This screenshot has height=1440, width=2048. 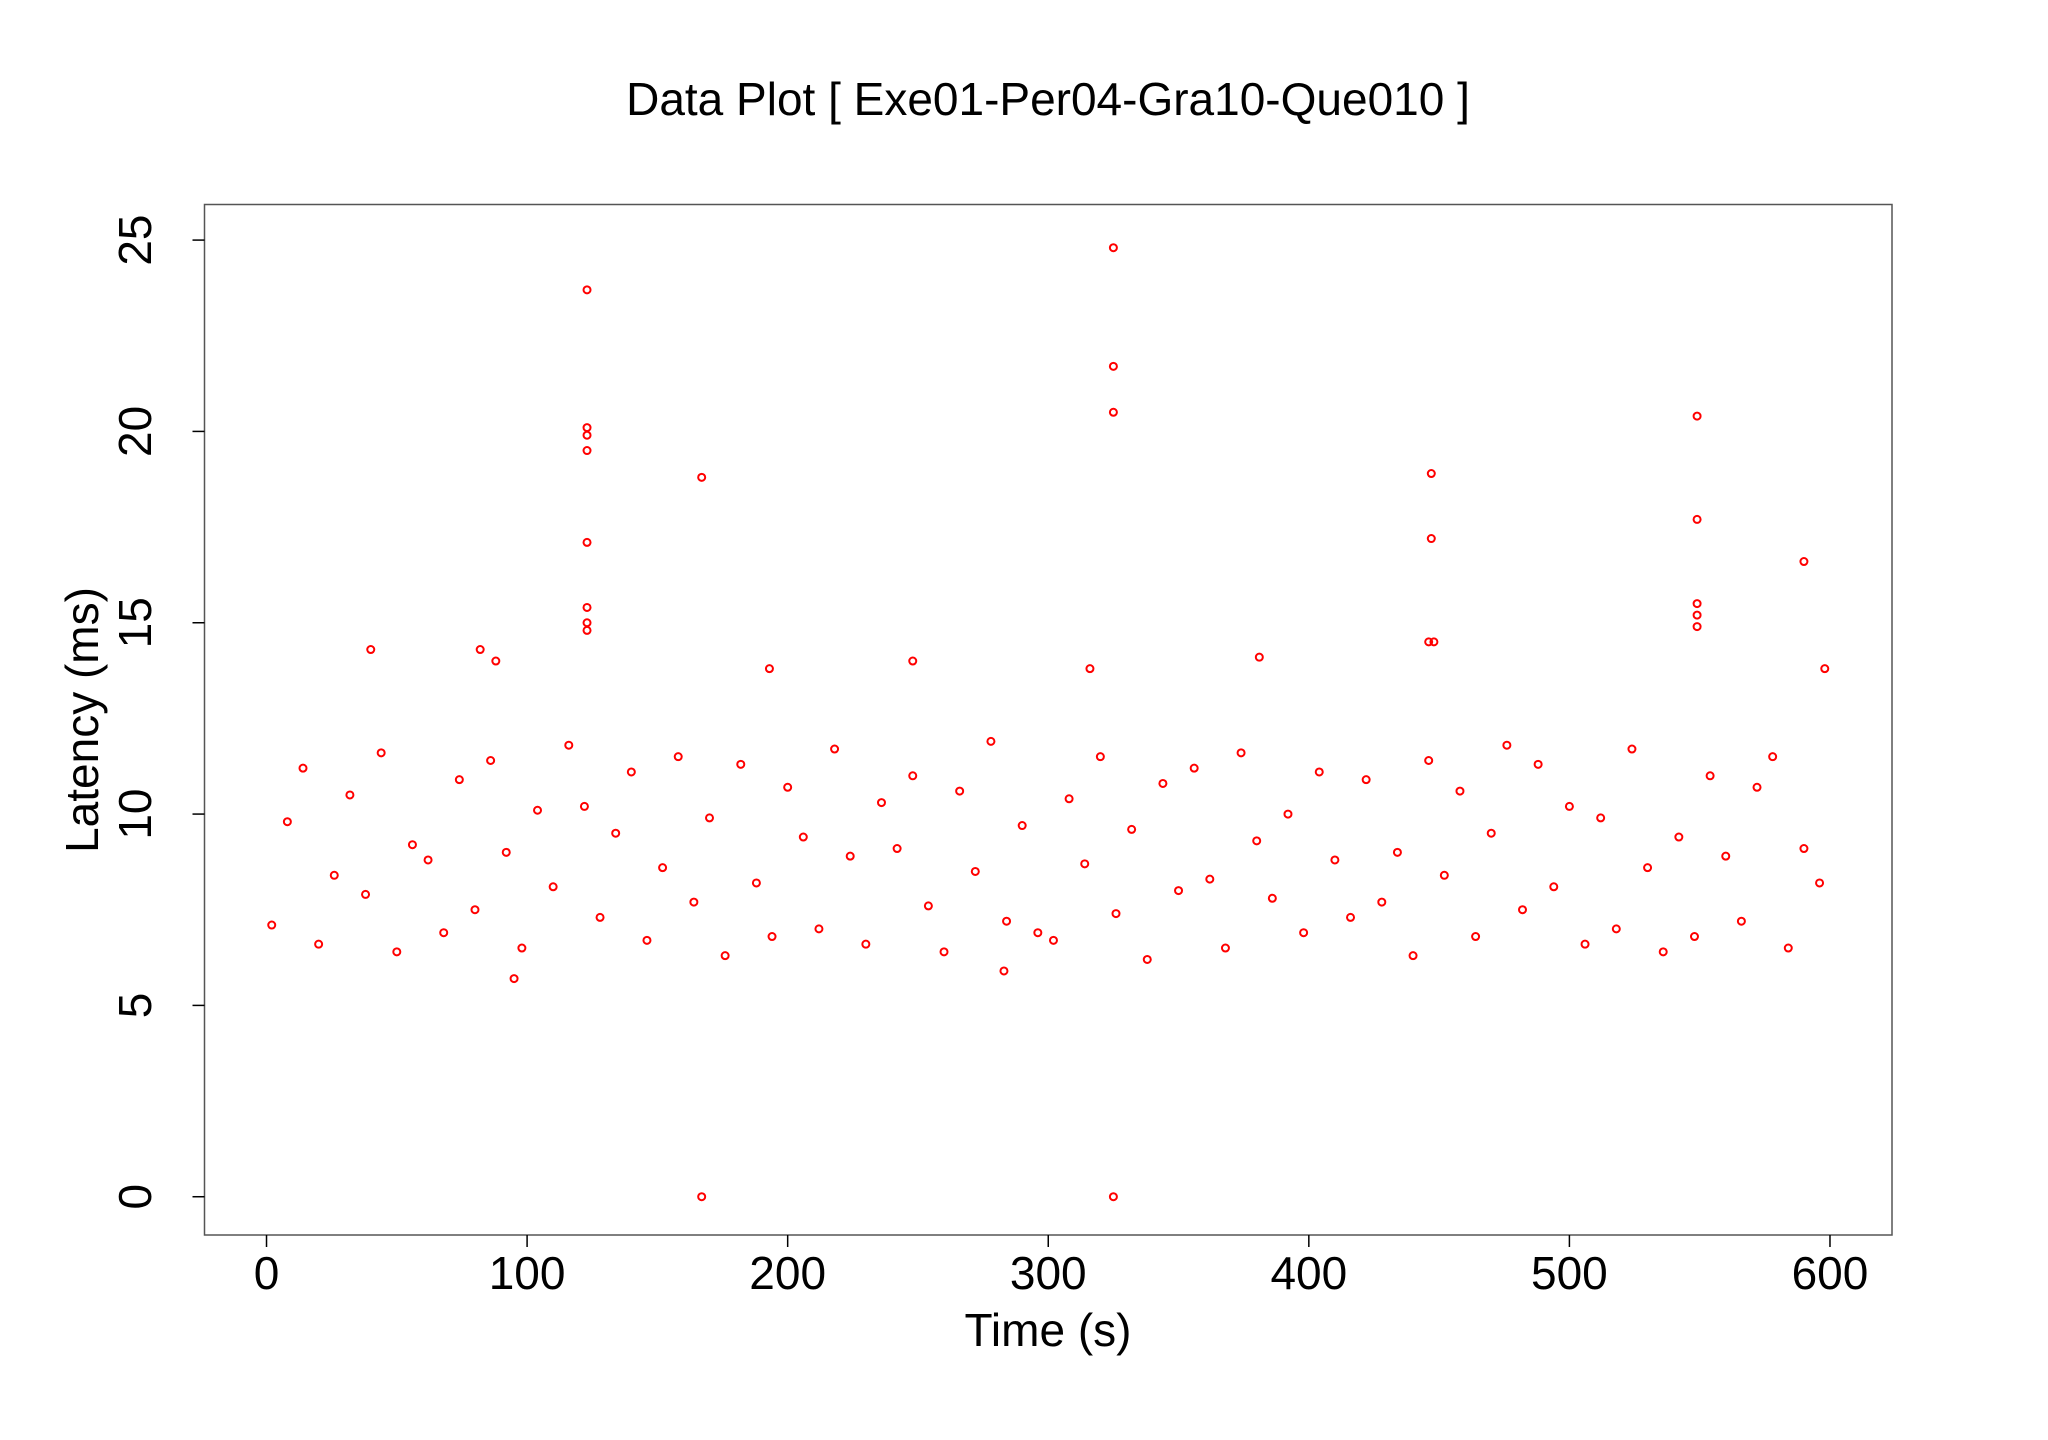 I want to click on y-axis-label: Latency (ms), so click(x=82, y=720).